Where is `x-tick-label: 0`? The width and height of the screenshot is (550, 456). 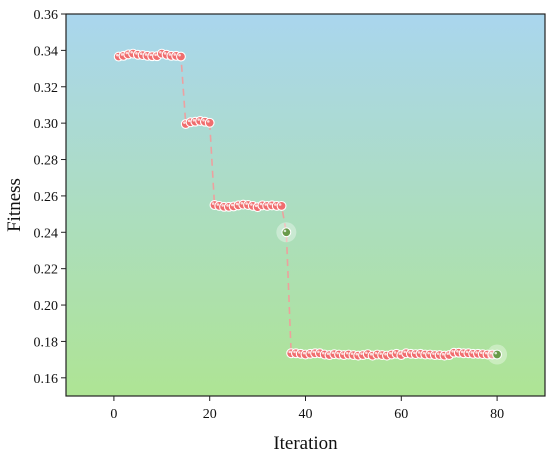
x-tick-label: 0 is located at coordinates (113, 414).